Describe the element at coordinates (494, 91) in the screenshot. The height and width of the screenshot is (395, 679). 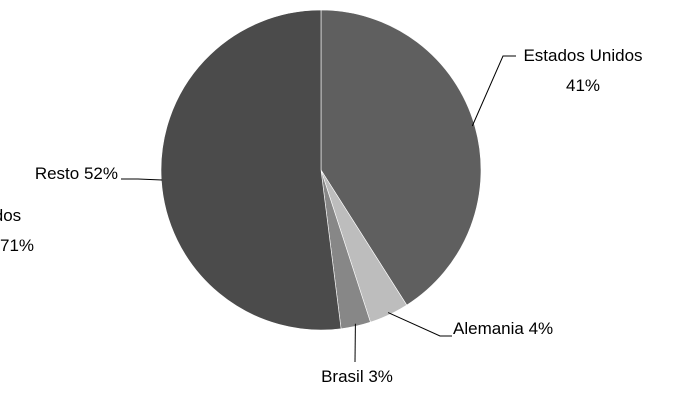
I see `leader-estados-unidos` at that location.